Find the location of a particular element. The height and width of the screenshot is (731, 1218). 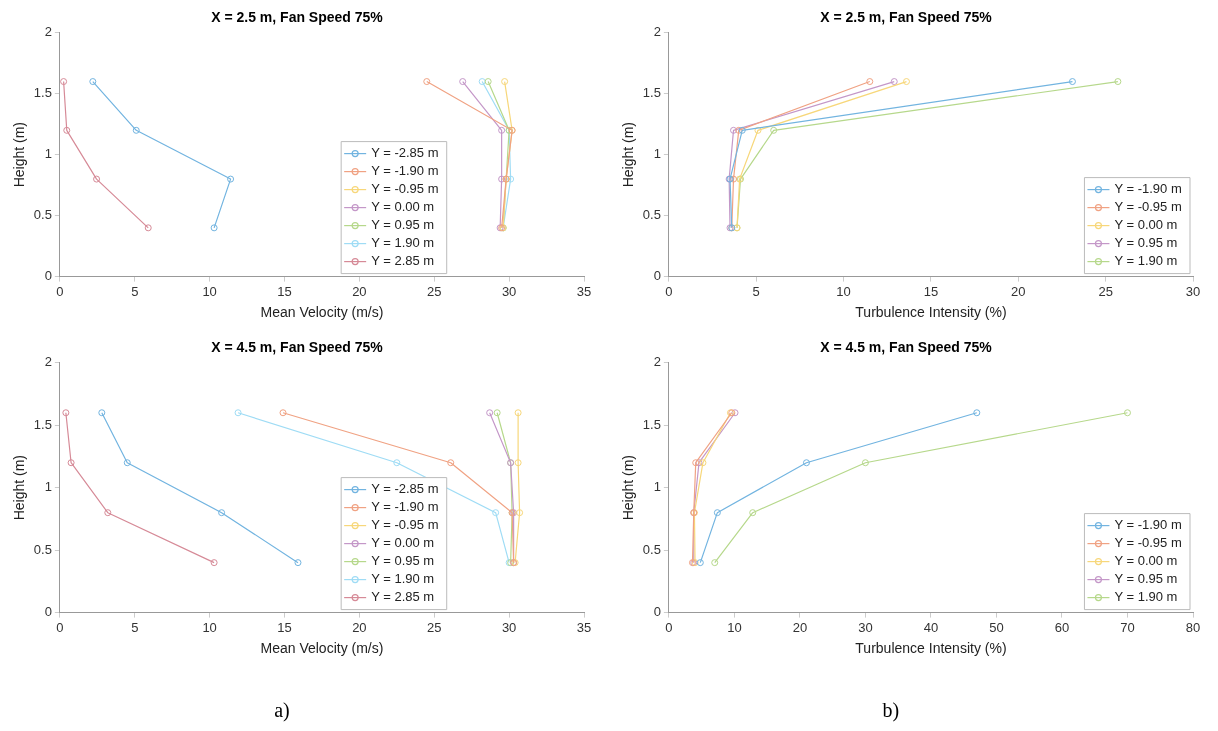

x-tick-label: 80 is located at coordinates (1193, 627).